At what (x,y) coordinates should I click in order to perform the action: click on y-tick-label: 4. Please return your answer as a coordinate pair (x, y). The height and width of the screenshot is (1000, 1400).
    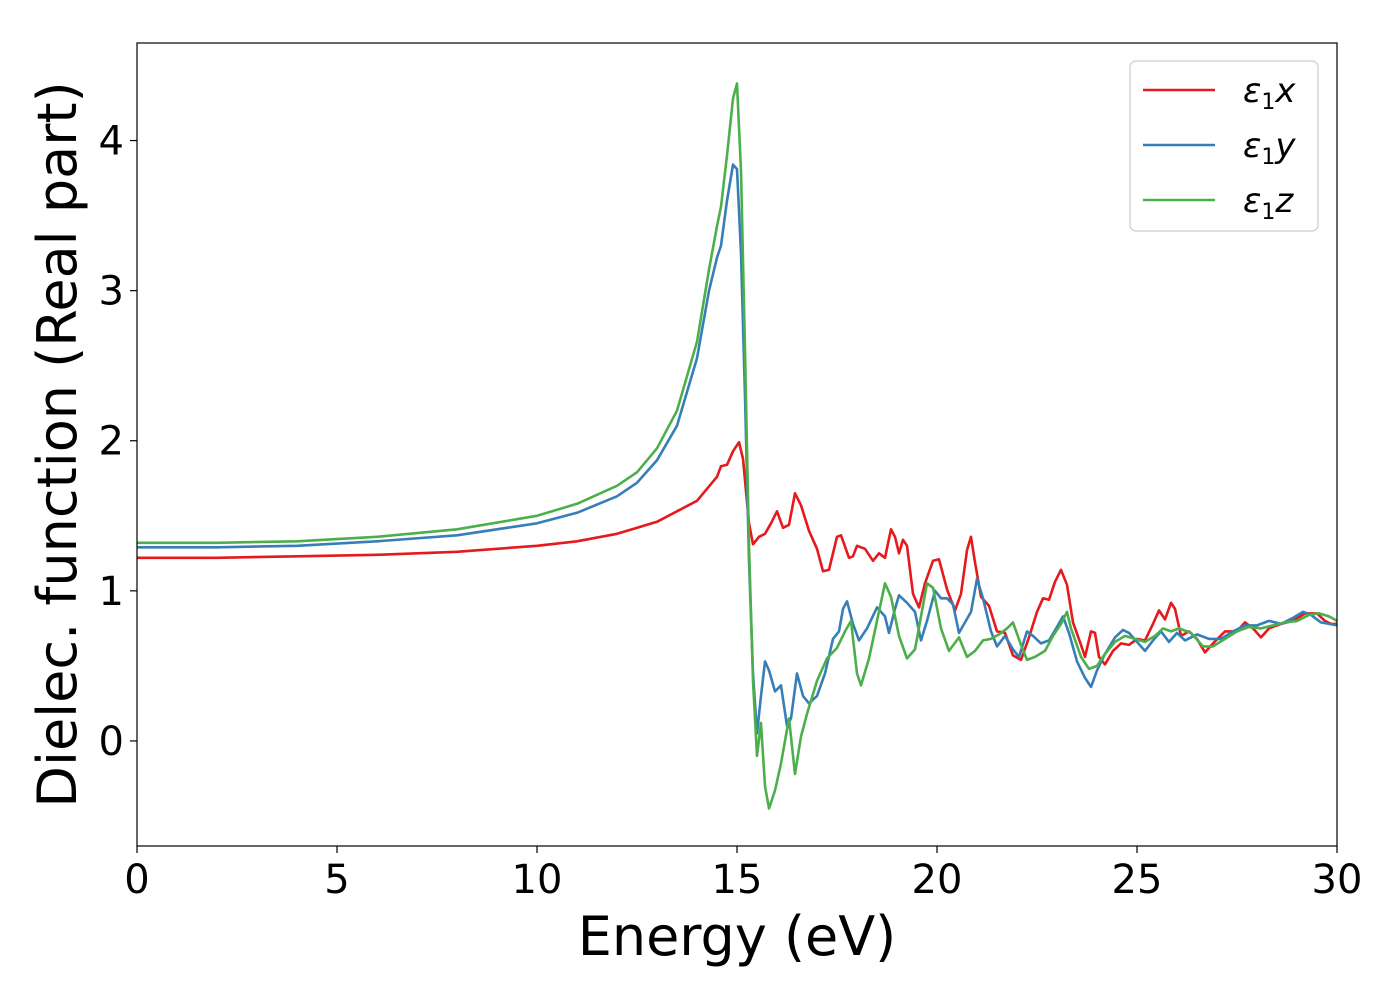
    Looking at the image, I should click on (111, 142).